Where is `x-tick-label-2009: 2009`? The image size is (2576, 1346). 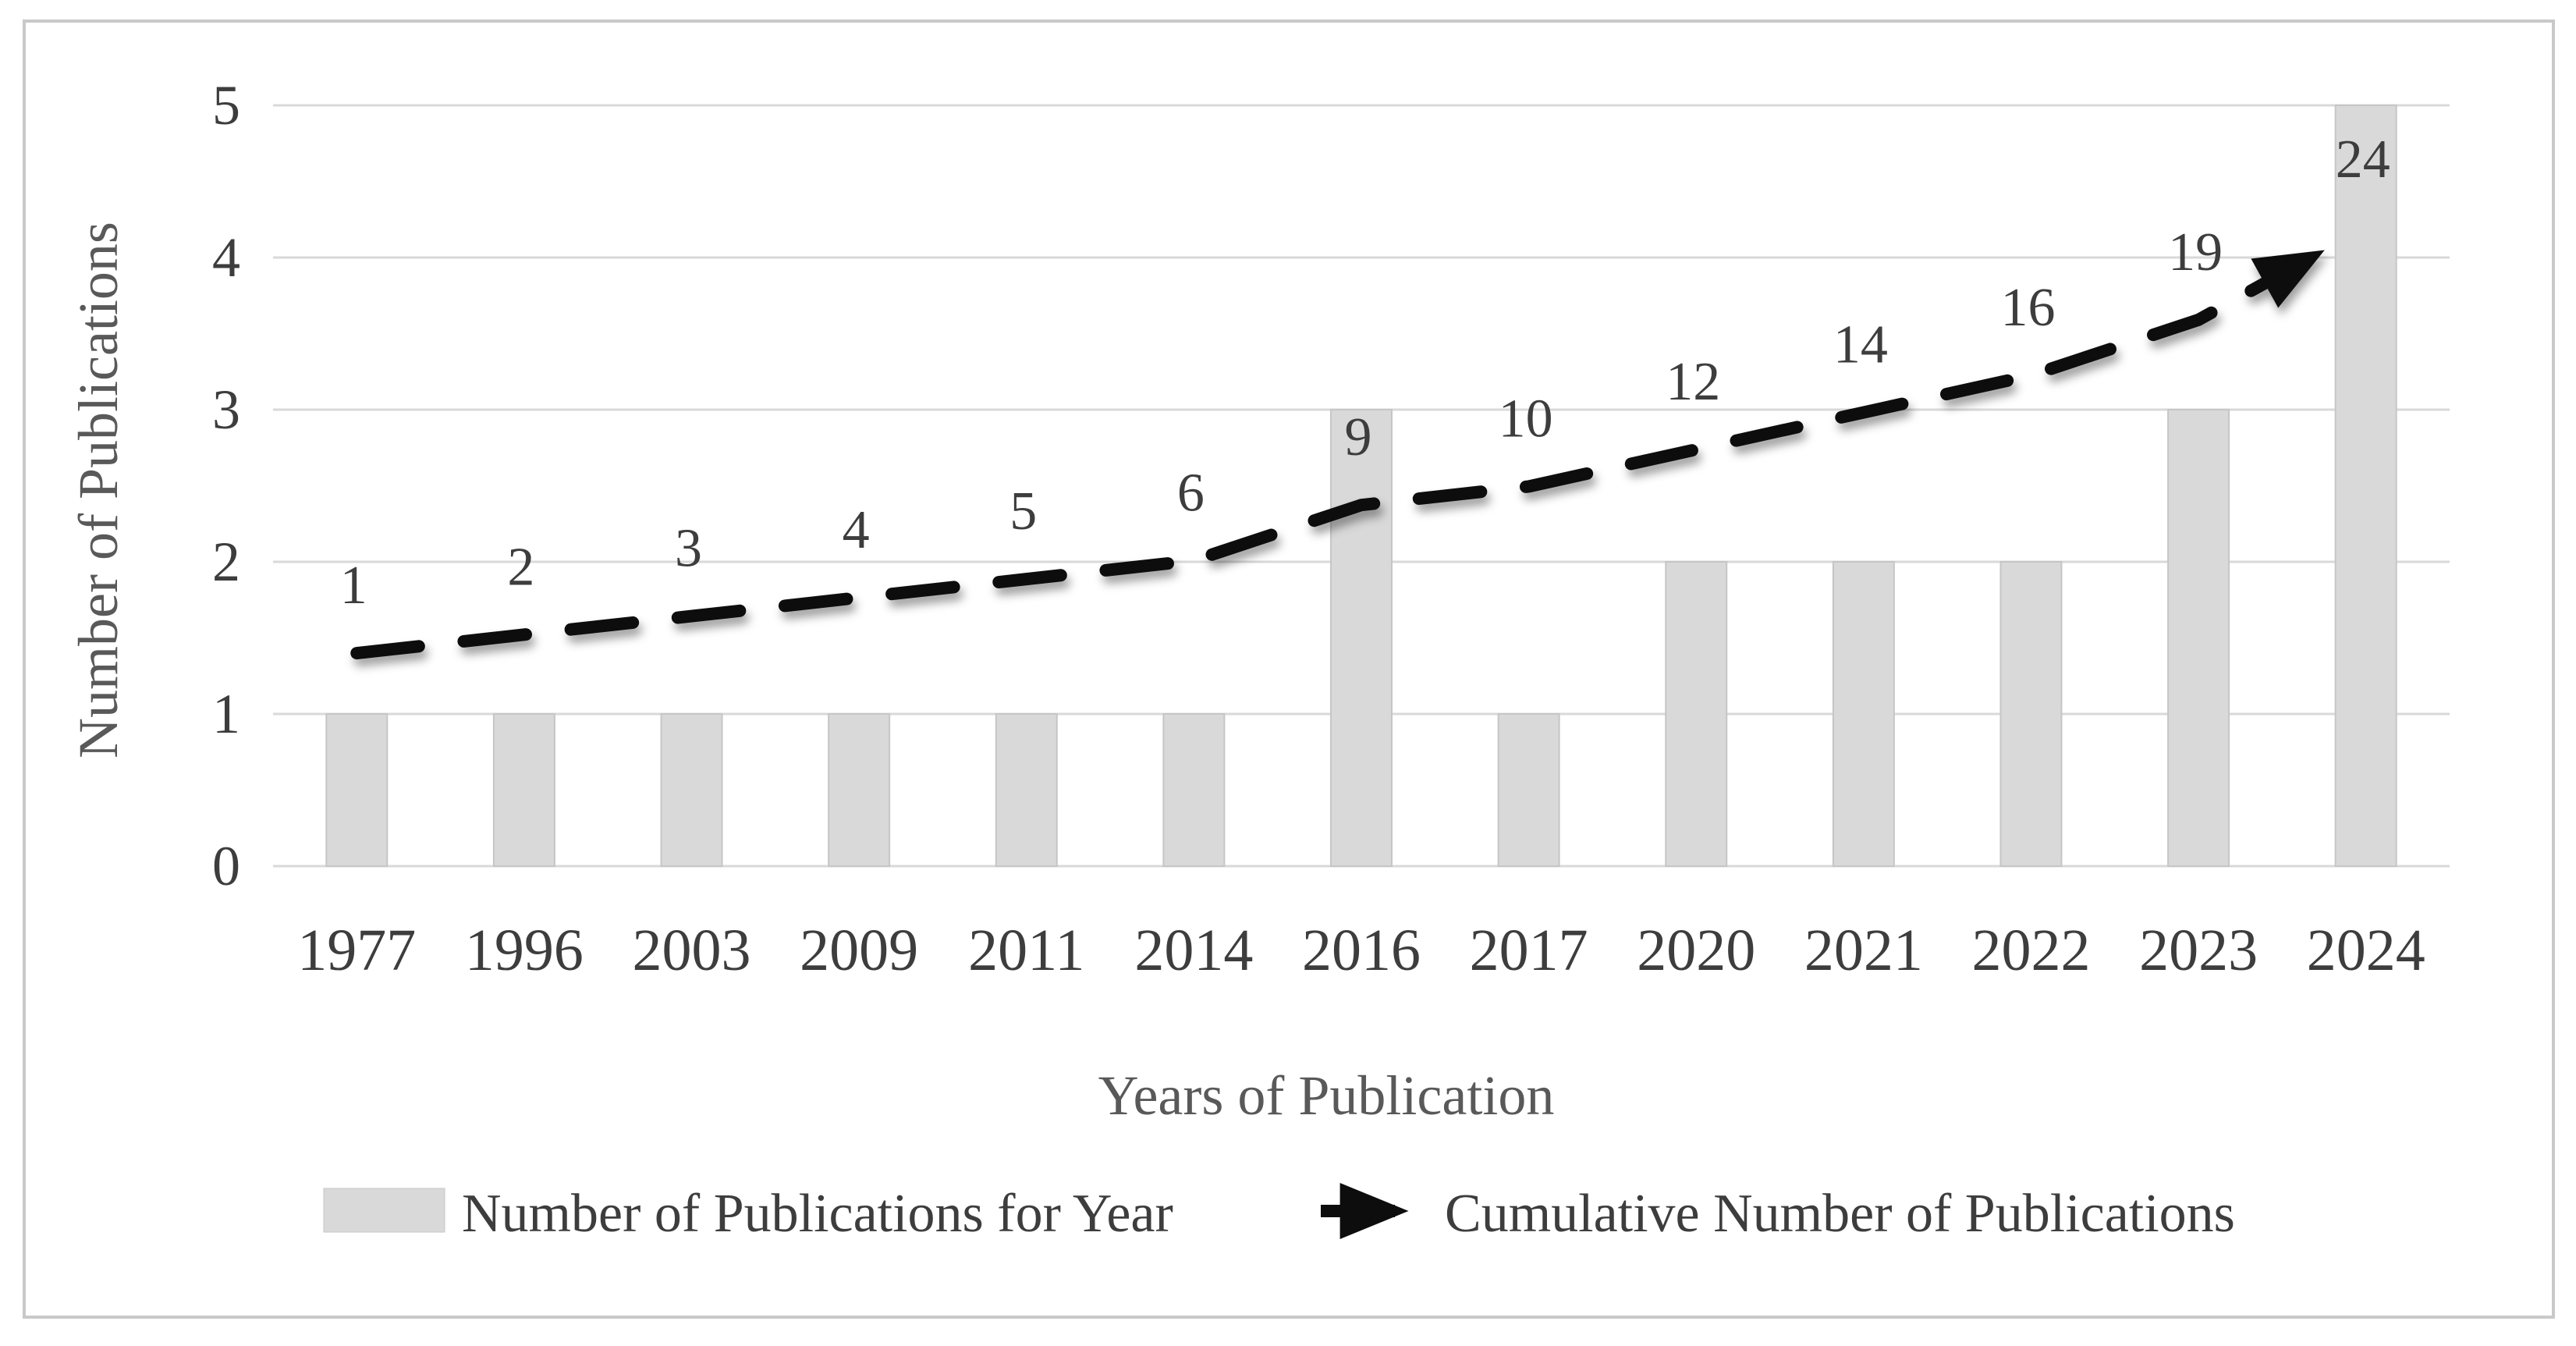 x-tick-label-2009: 2009 is located at coordinates (859, 951).